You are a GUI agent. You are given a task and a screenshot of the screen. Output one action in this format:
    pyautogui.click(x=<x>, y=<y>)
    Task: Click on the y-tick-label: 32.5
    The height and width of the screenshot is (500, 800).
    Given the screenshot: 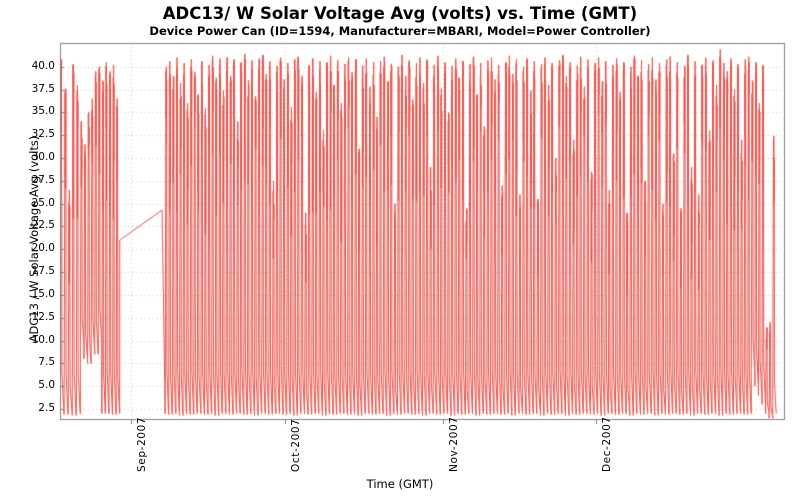 What is the action you would take?
    pyautogui.click(x=43, y=134)
    